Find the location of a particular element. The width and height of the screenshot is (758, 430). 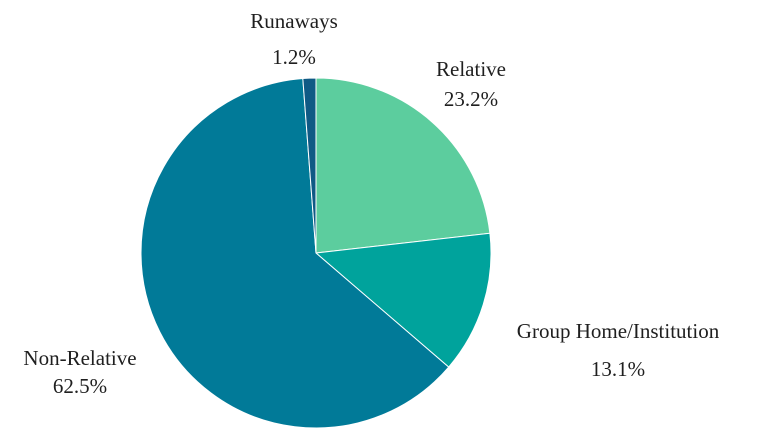

slice-label-non-relative: Non-Relative is located at coordinates (79, 358).